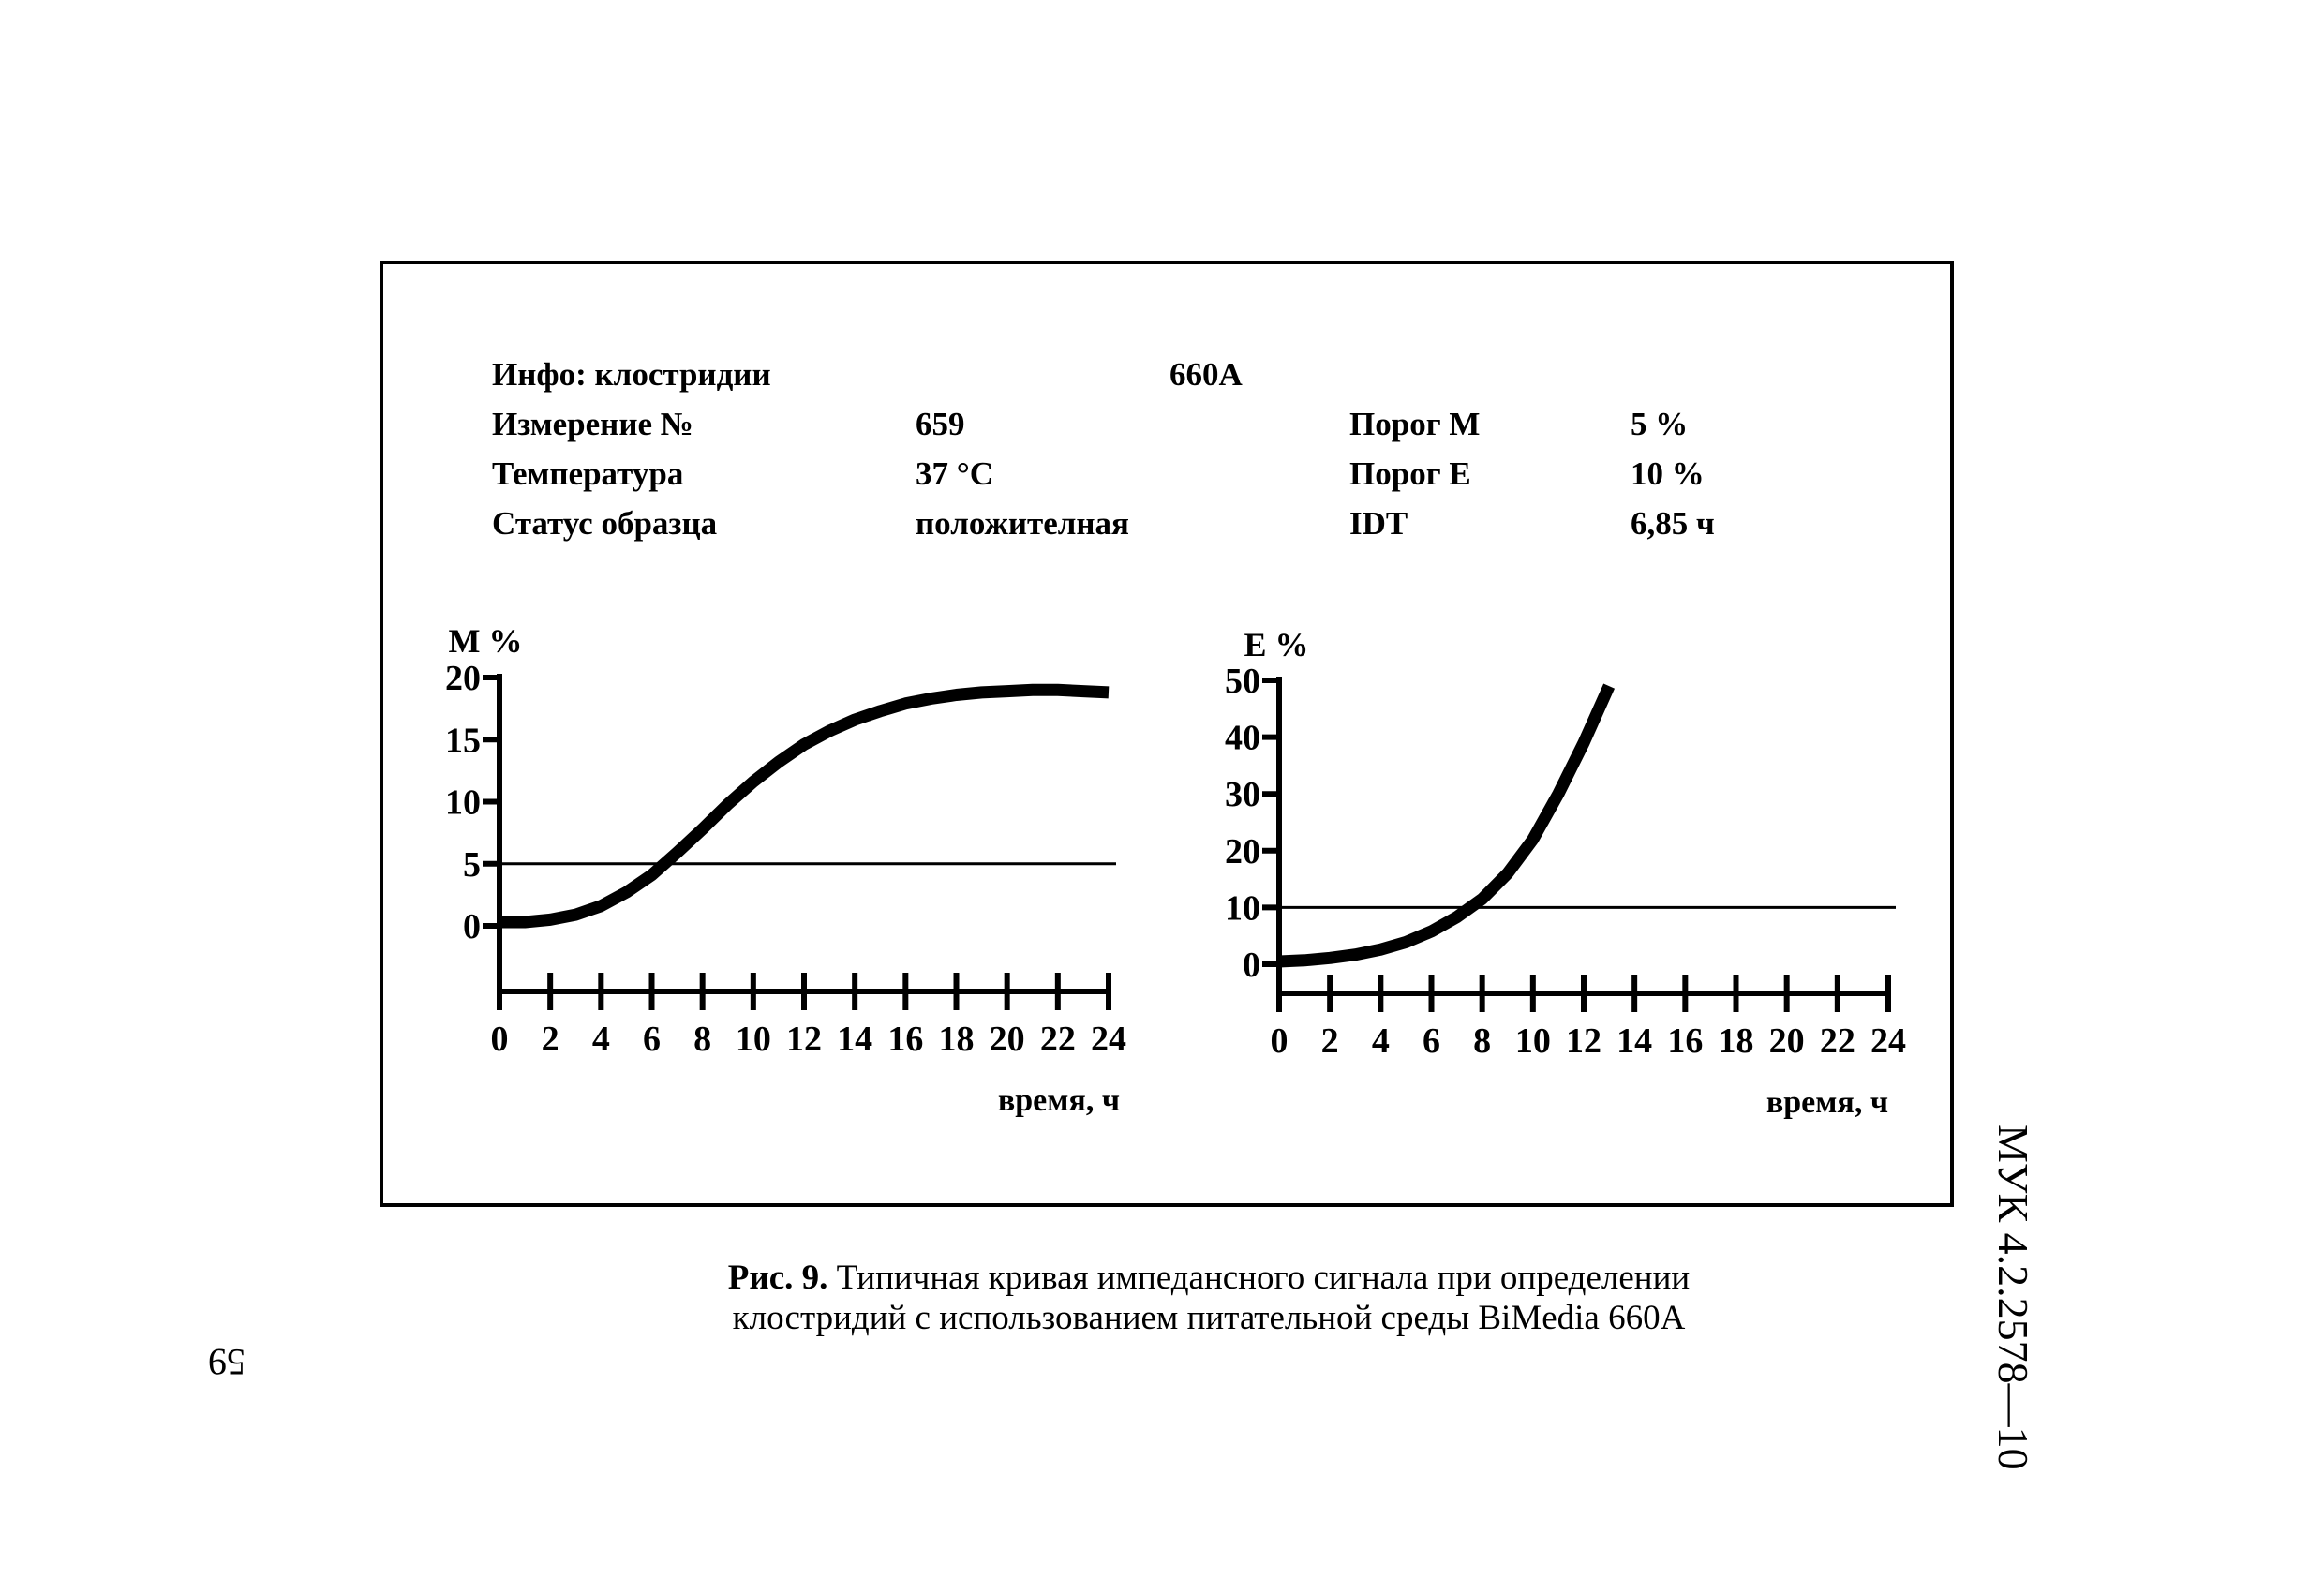 The image size is (2324, 1594). I want to click on chart-1-y-tick-label: 20, so click(463, 678).